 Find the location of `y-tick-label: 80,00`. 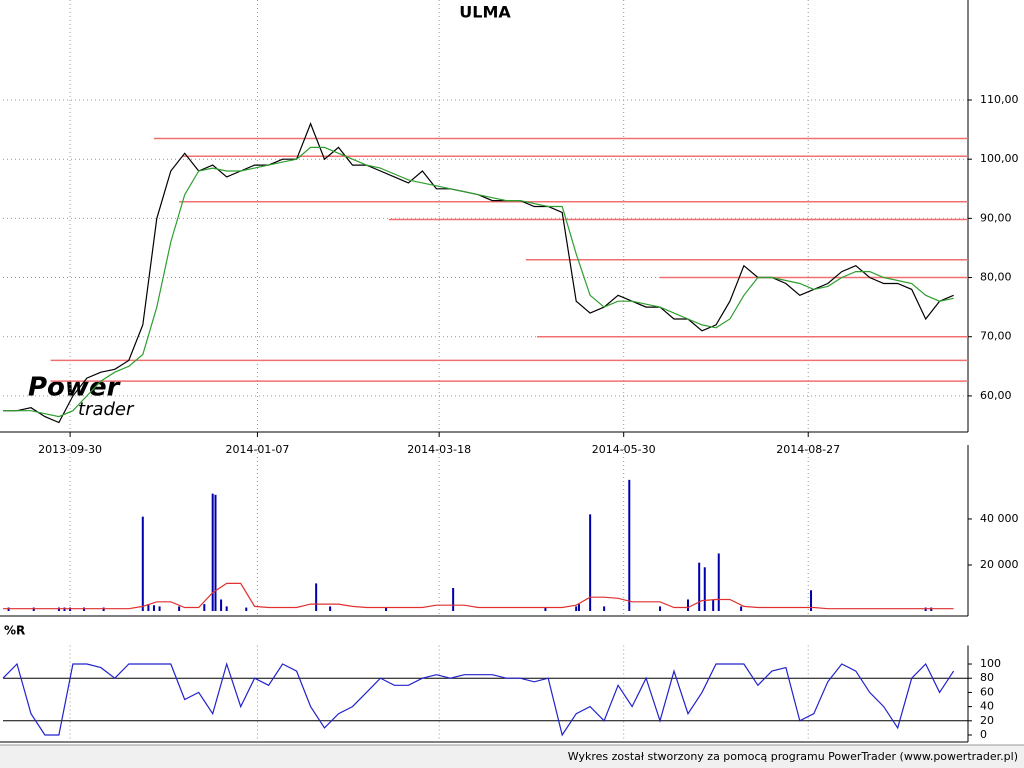

y-tick-label: 80,00 is located at coordinates (996, 277).